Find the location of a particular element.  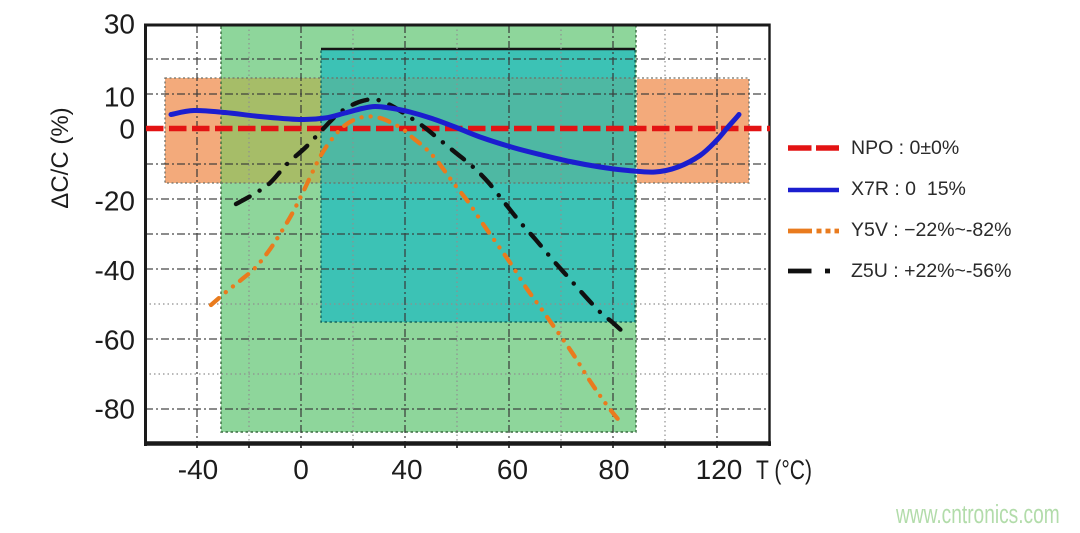

svg-text: -20 is located at coordinates (115, 201).